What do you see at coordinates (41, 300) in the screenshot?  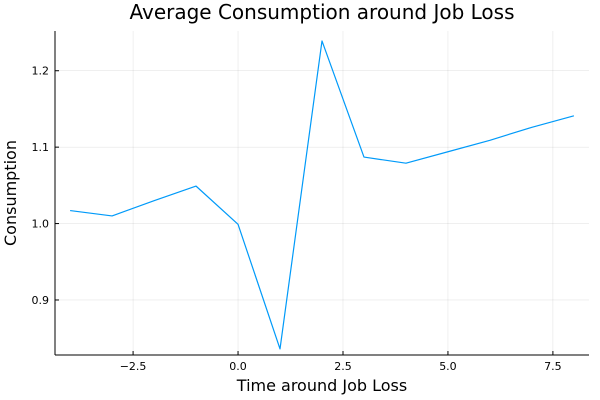 I see `y-tick-label: 0.9` at bounding box center [41, 300].